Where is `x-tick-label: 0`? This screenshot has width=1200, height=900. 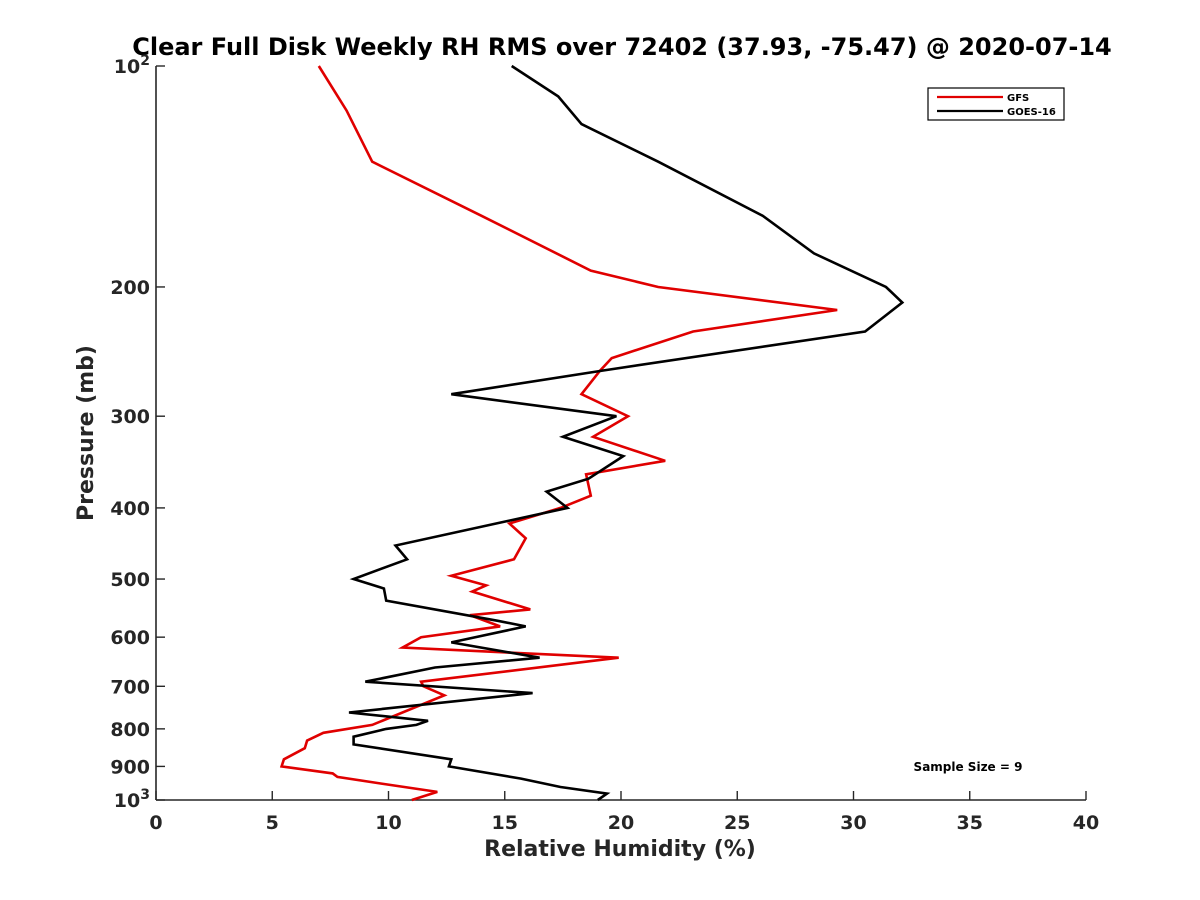 x-tick-label: 0 is located at coordinates (155, 823).